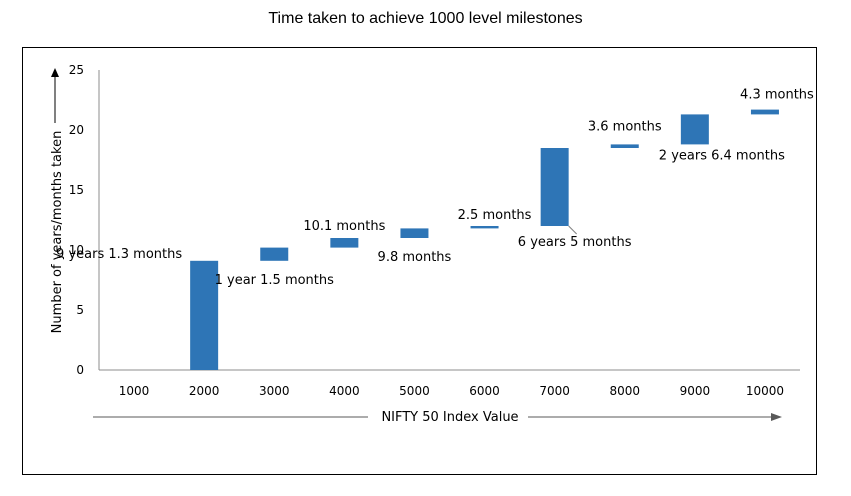 The height and width of the screenshot is (496, 851). What do you see at coordinates (76, 250) in the screenshot?
I see `y-tick-label: 10` at bounding box center [76, 250].